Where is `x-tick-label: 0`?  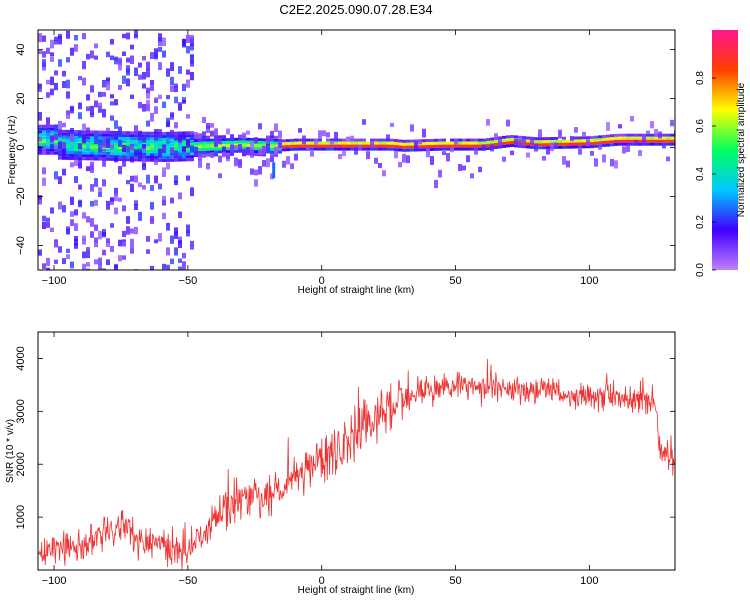 x-tick-label: 0 is located at coordinates (322, 281).